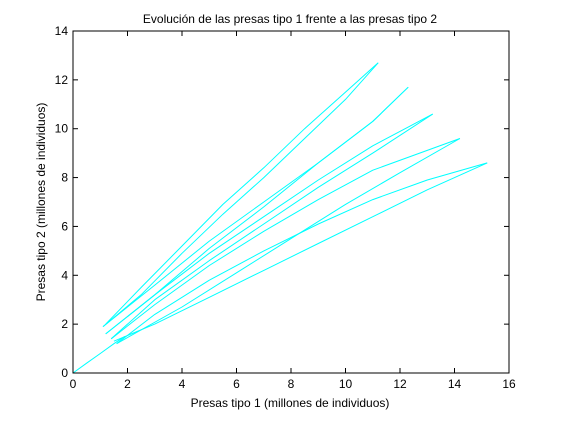  Describe the element at coordinates (400, 384) in the screenshot. I see `x-tick-label: 12` at that location.